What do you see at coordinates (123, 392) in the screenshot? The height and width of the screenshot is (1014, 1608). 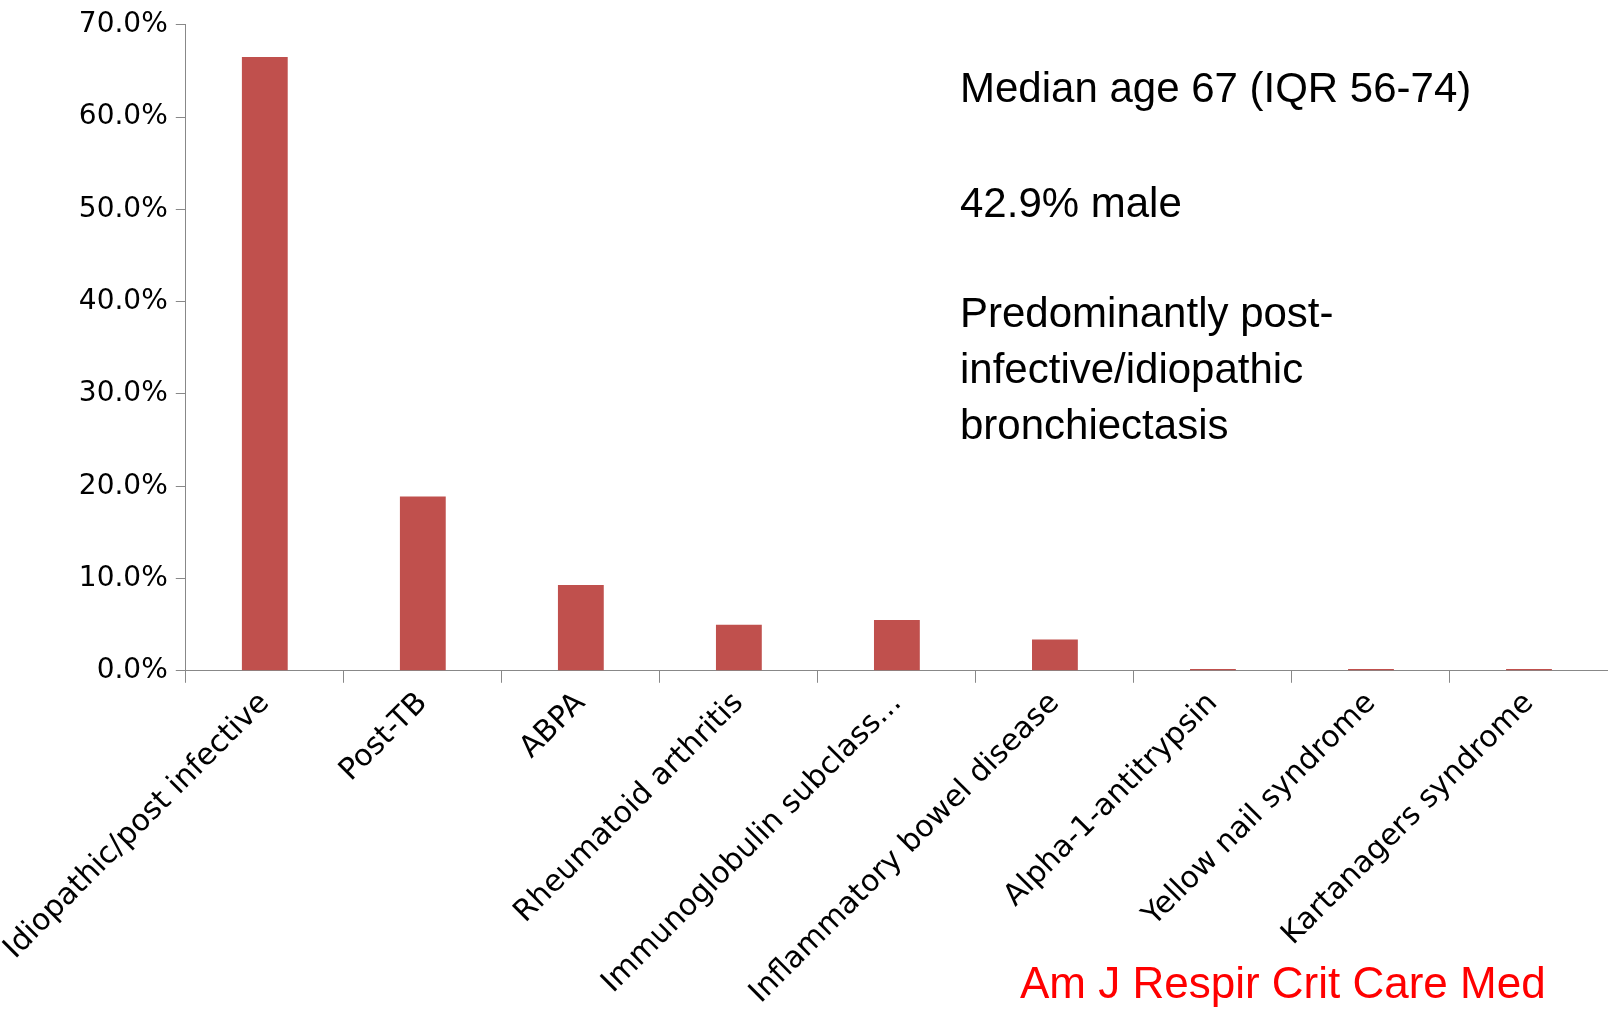 I see `y-tick-label: 30.0%` at bounding box center [123, 392].